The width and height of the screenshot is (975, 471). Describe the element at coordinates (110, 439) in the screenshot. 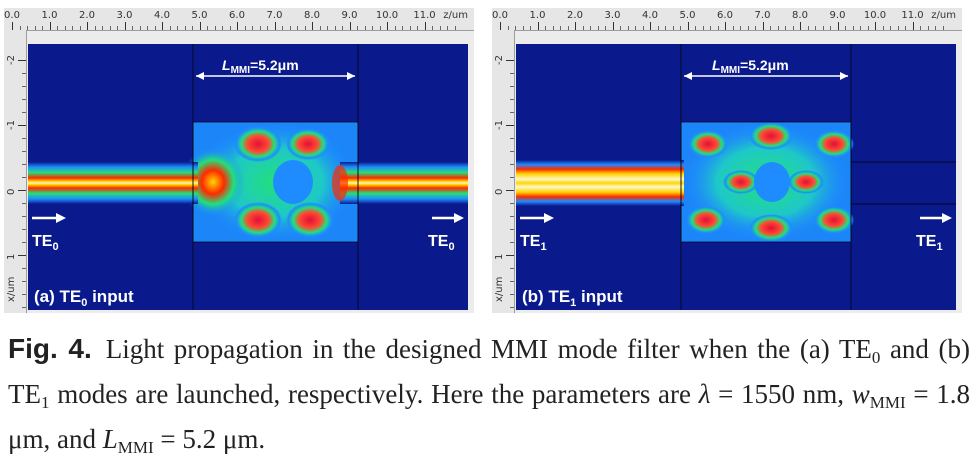

I see `l-symbol: L` at that location.